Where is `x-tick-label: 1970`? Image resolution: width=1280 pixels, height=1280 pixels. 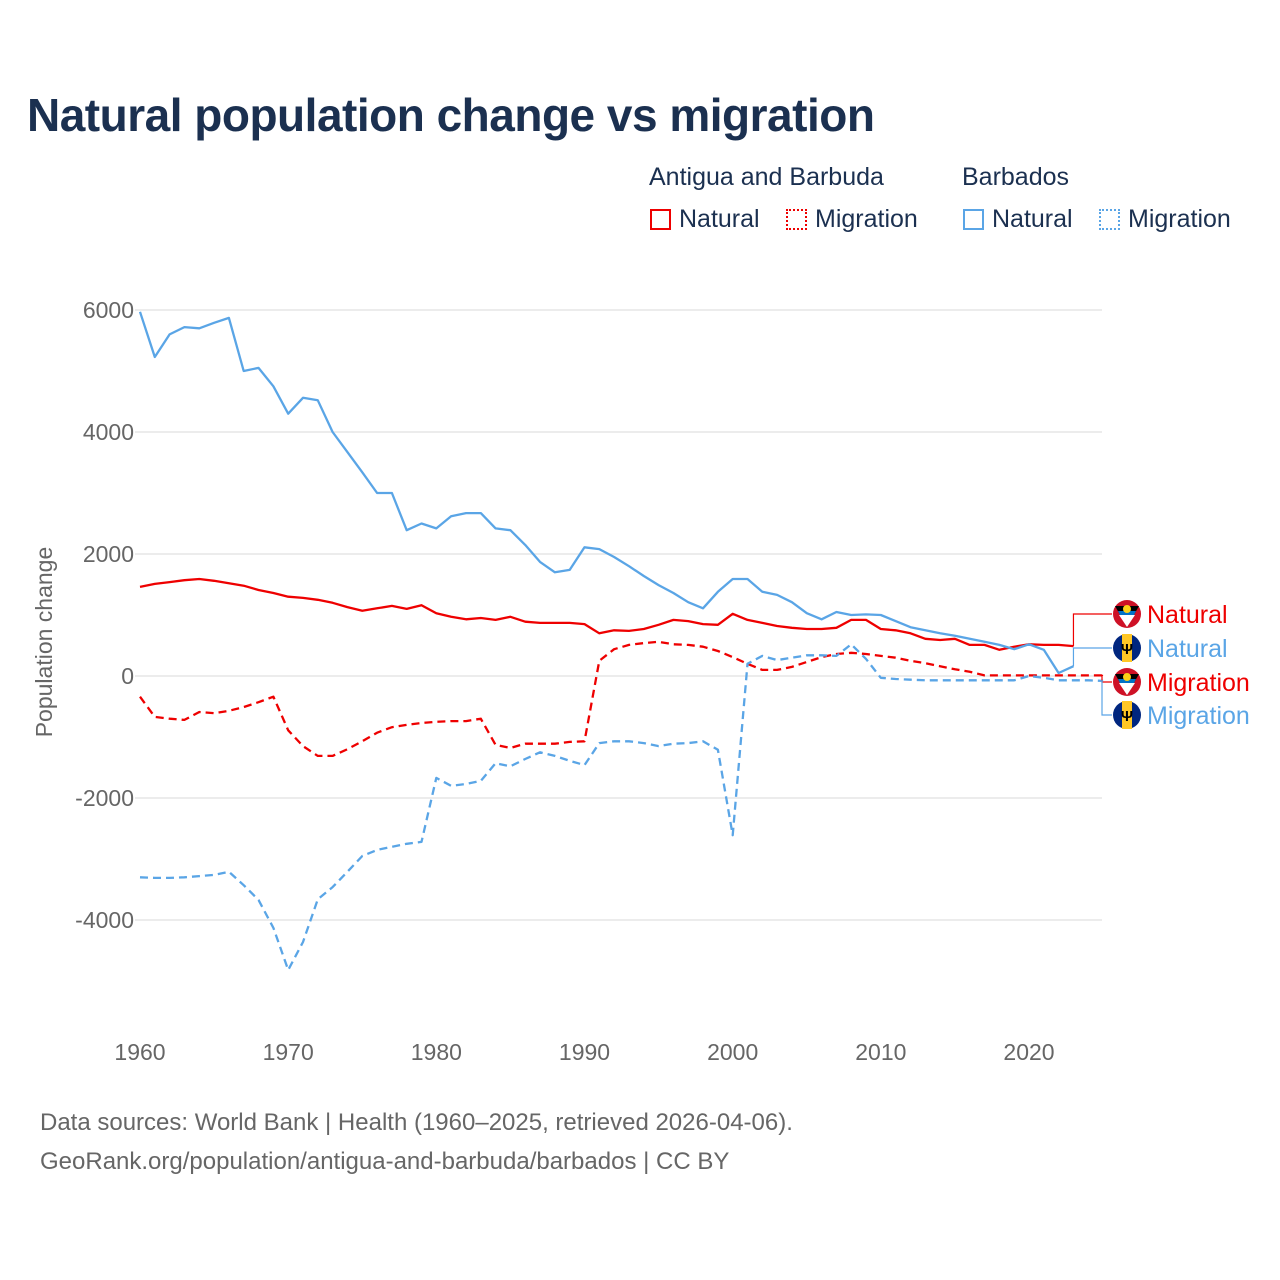
x-tick-label: 1970 is located at coordinates (288, 1052).